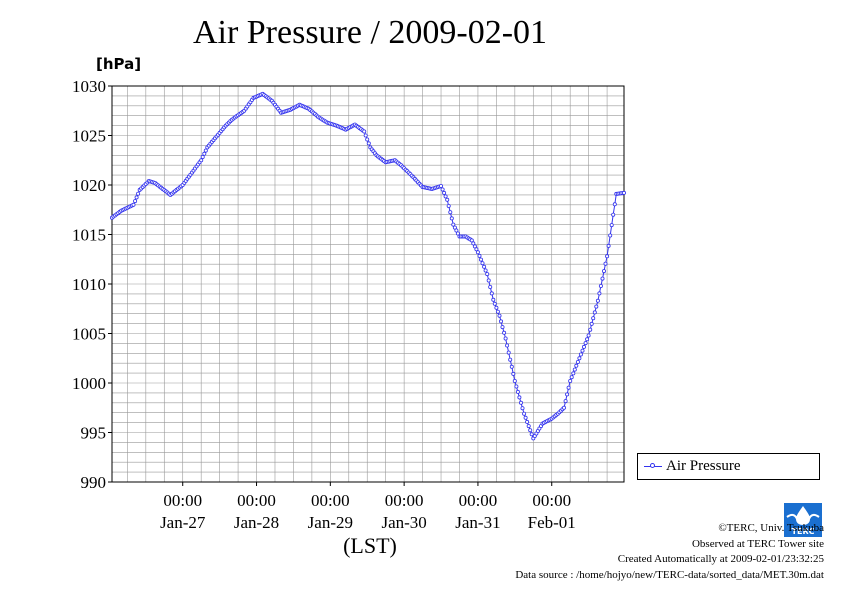  What do you see at coordinates (703, 466) in the screenshot?
I see `legend-label: Air Pressure` at bounding box center [703, 466].